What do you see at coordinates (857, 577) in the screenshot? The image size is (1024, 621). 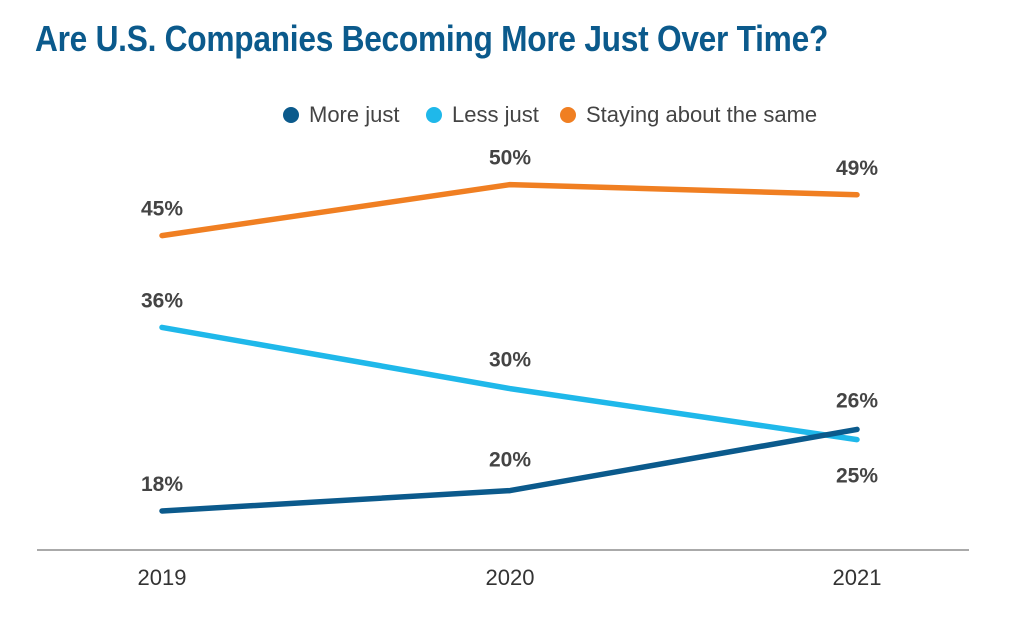 I see `x-tick-label-2021: 2021` at bounding box center [857, 577].